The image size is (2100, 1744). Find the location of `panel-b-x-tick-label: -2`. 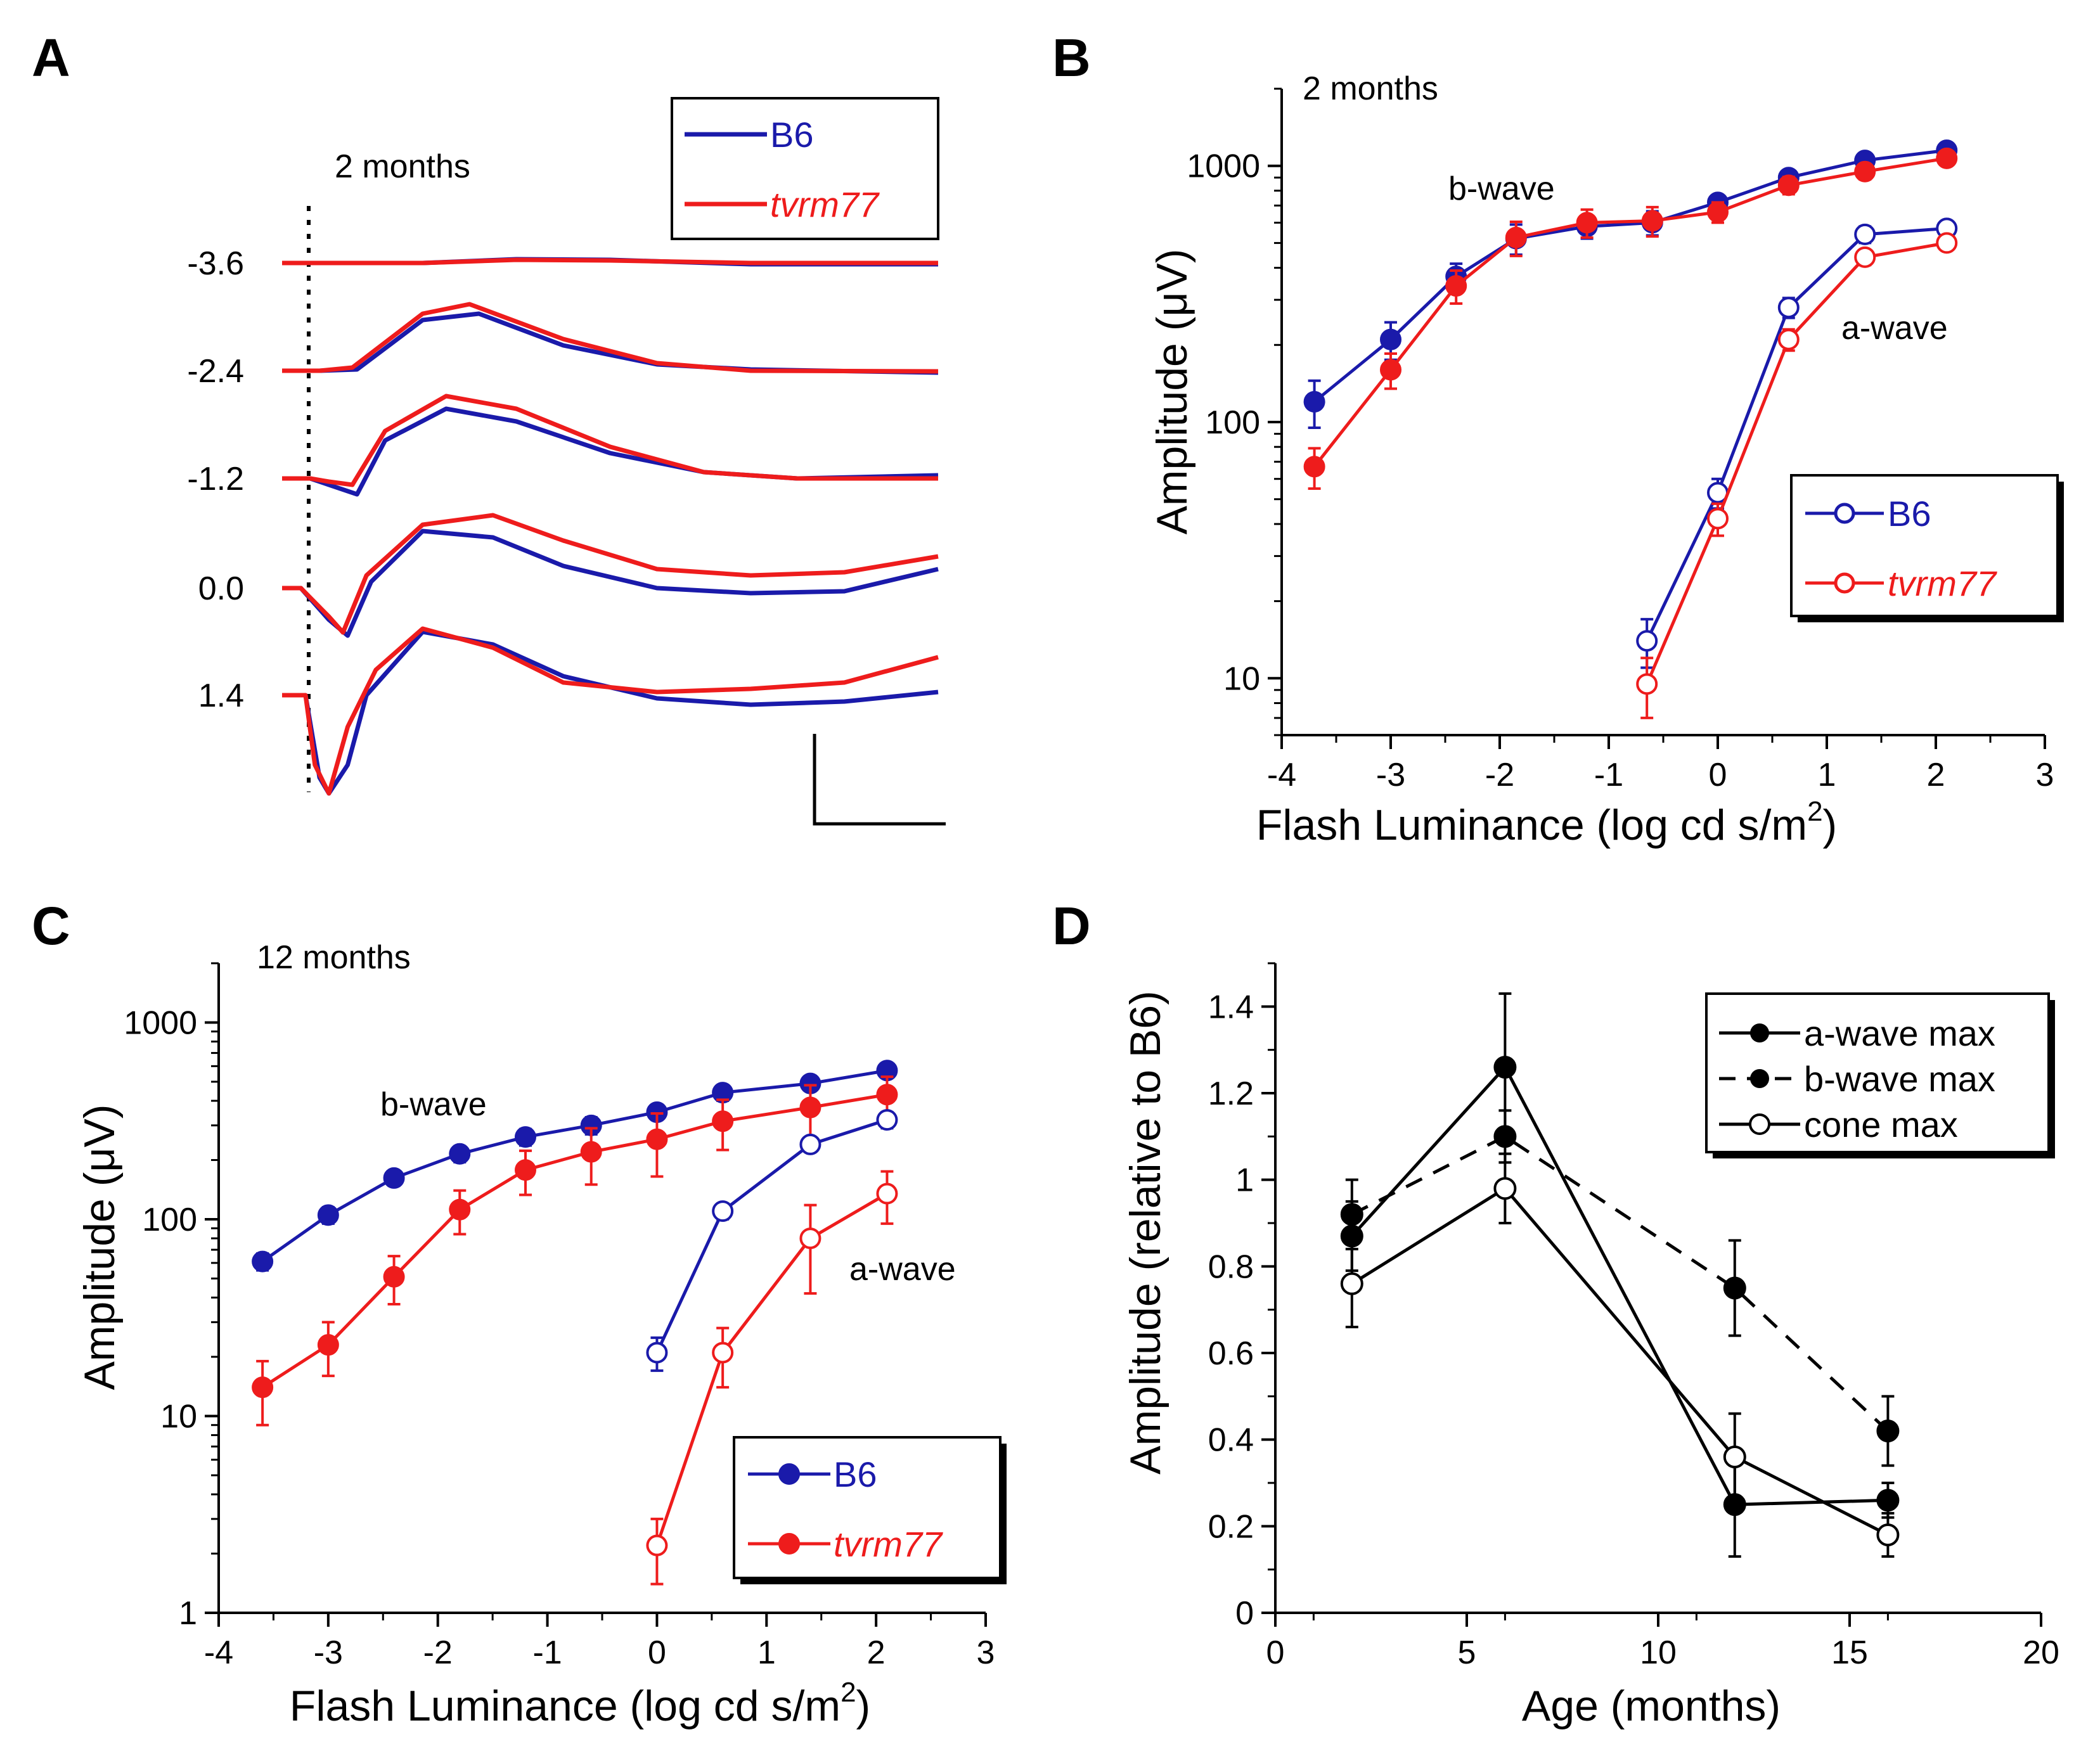

panel-b-x-tick-label: -2 is located at coordinates (1499, 775).